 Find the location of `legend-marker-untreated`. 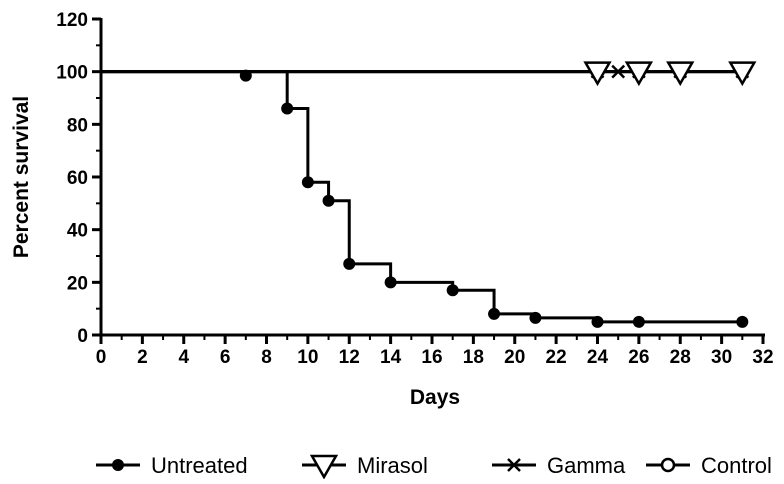

legend-marker-untreated is located at coordinates (118, 465).